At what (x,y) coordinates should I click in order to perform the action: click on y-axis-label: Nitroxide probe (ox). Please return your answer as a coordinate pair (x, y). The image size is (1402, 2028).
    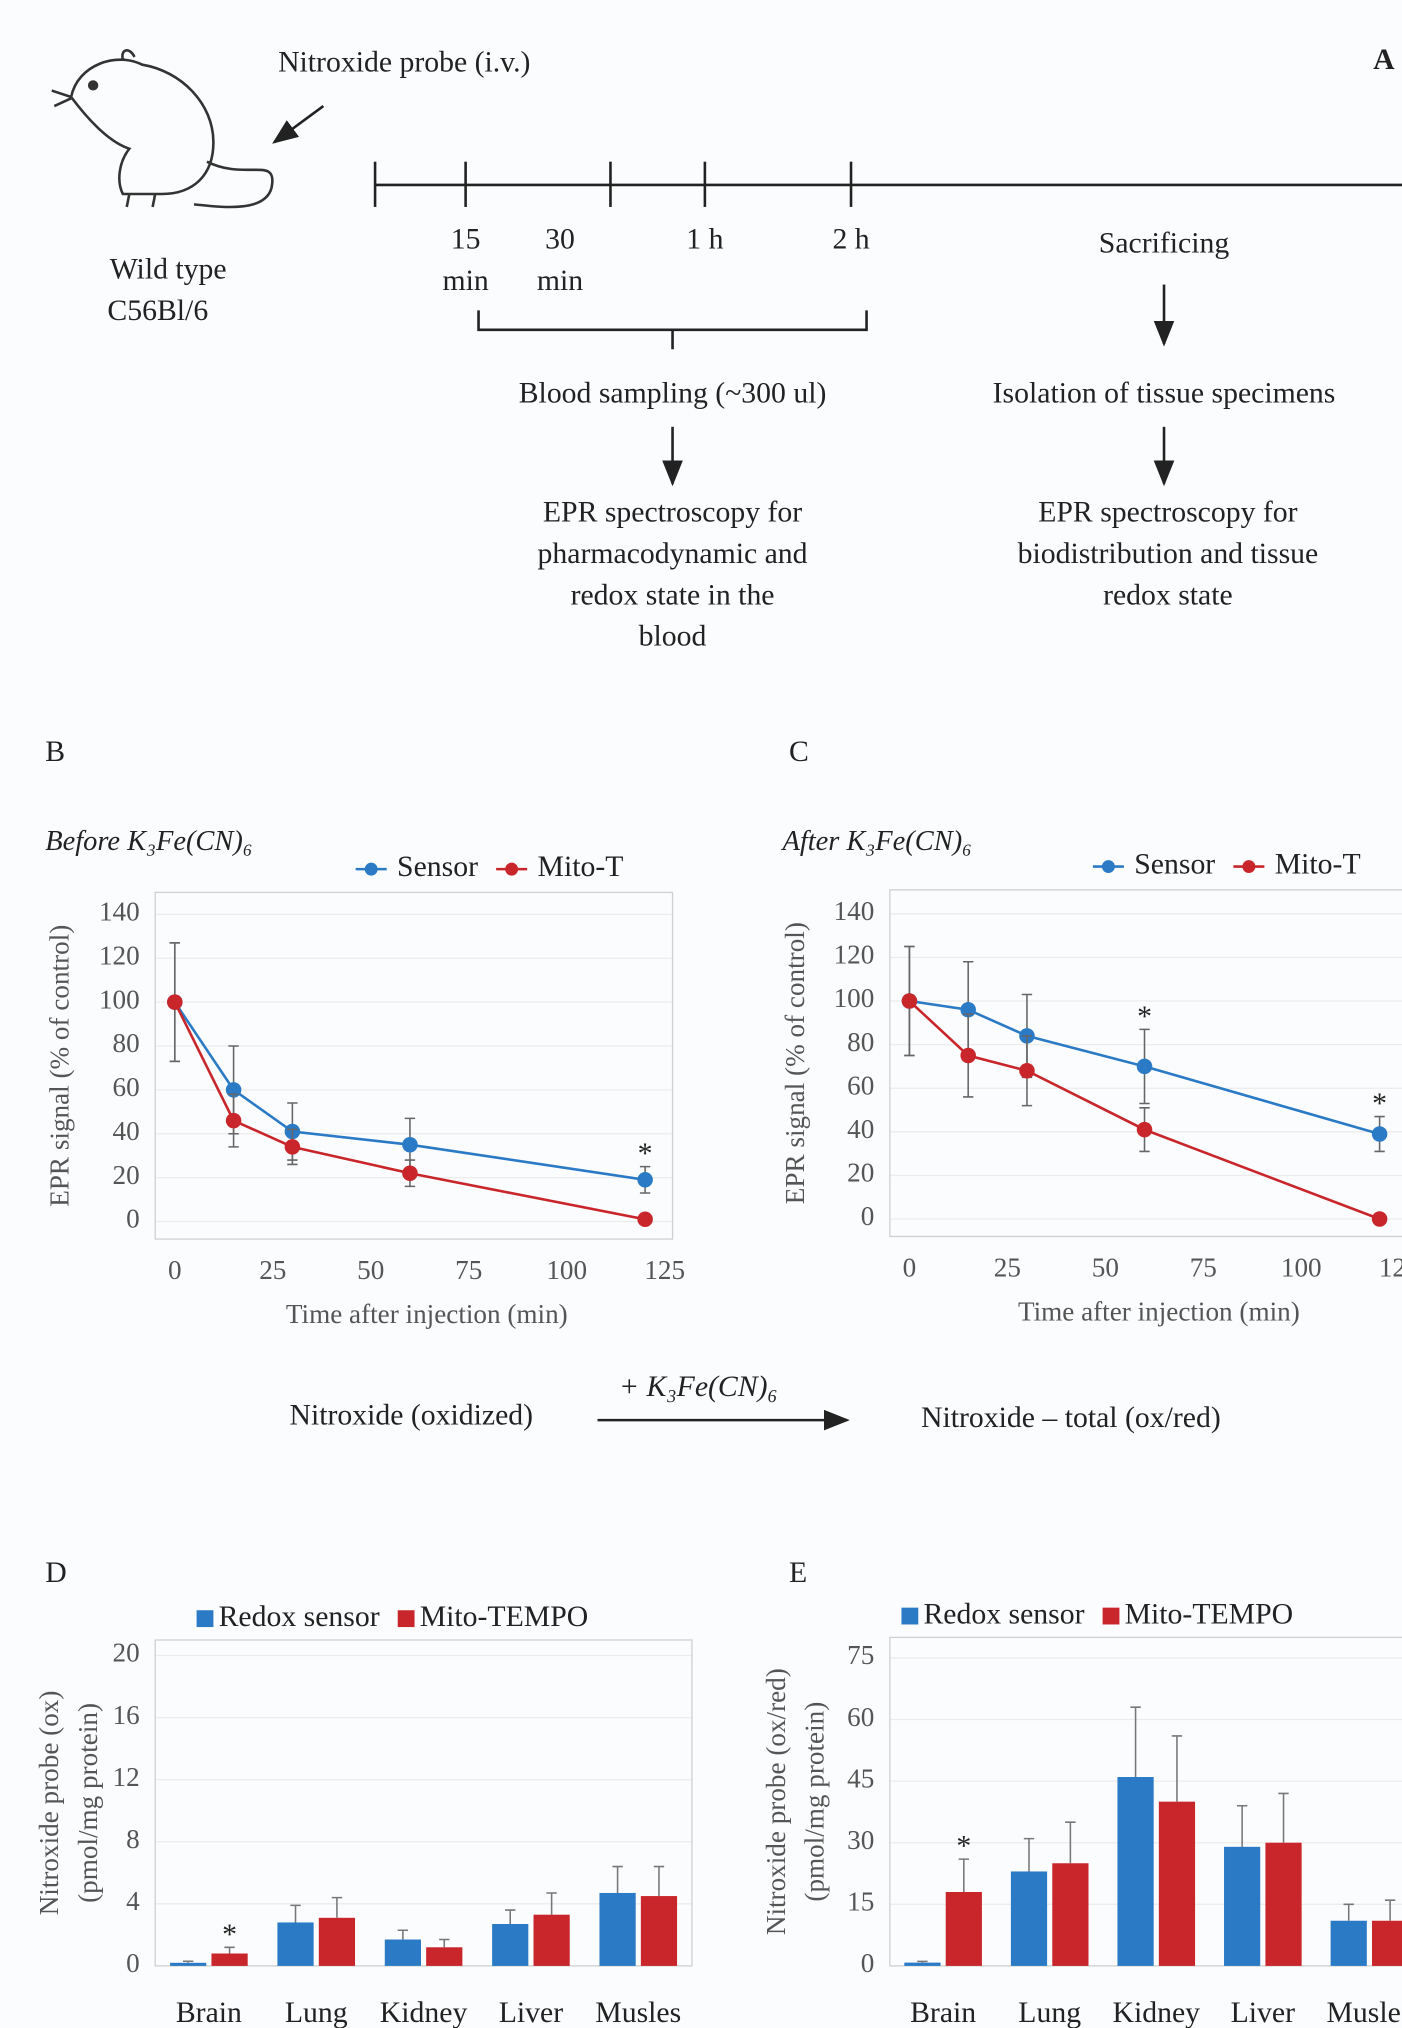
    Looking at the image, I should click on (49, 1803).